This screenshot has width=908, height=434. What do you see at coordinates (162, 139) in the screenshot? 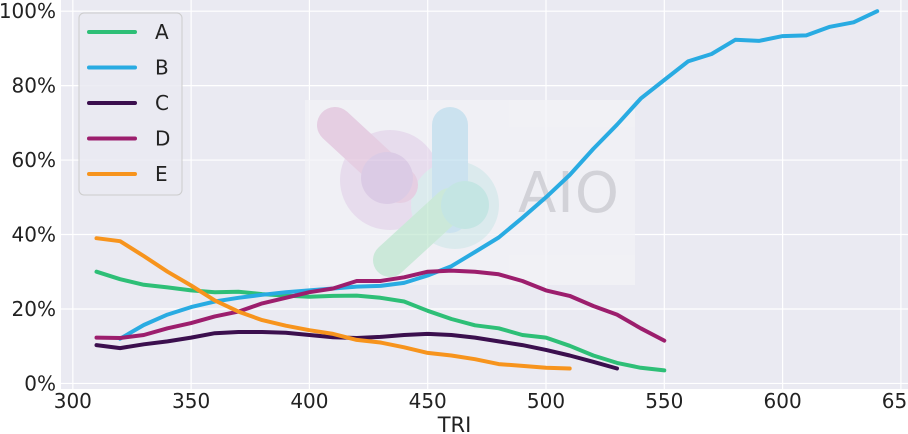
I see `legend-label: D` at bounding box center [162, 139].